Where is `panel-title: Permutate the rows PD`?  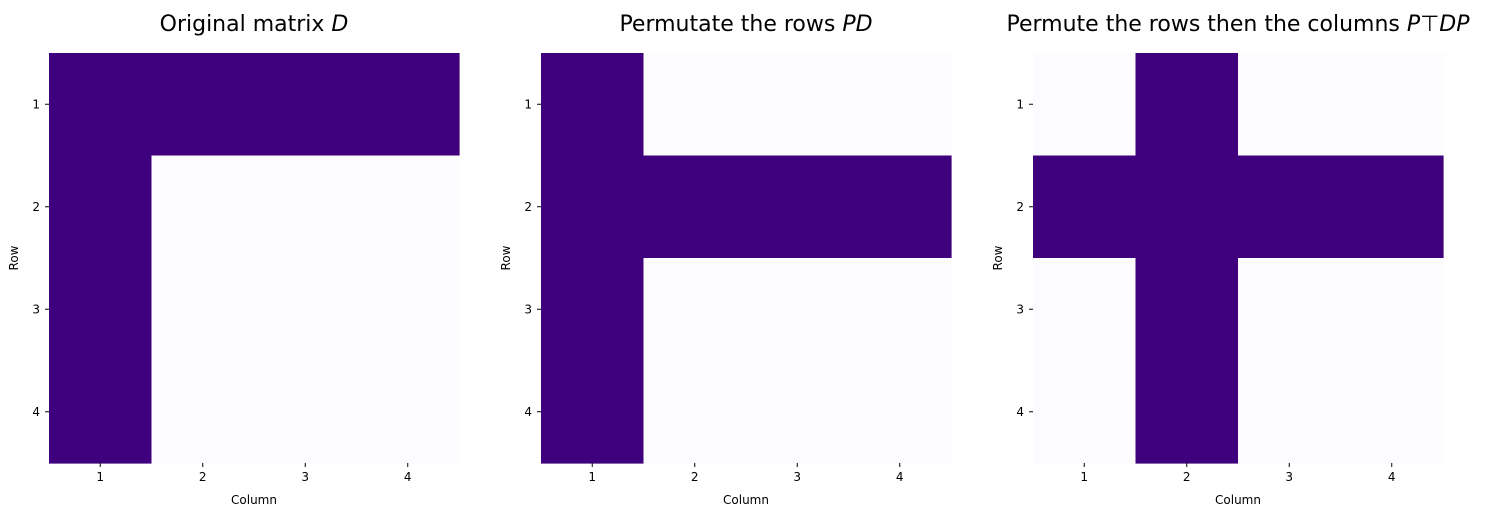 panel-title: Permutate the rows PD is located at coordinates (745, 24).